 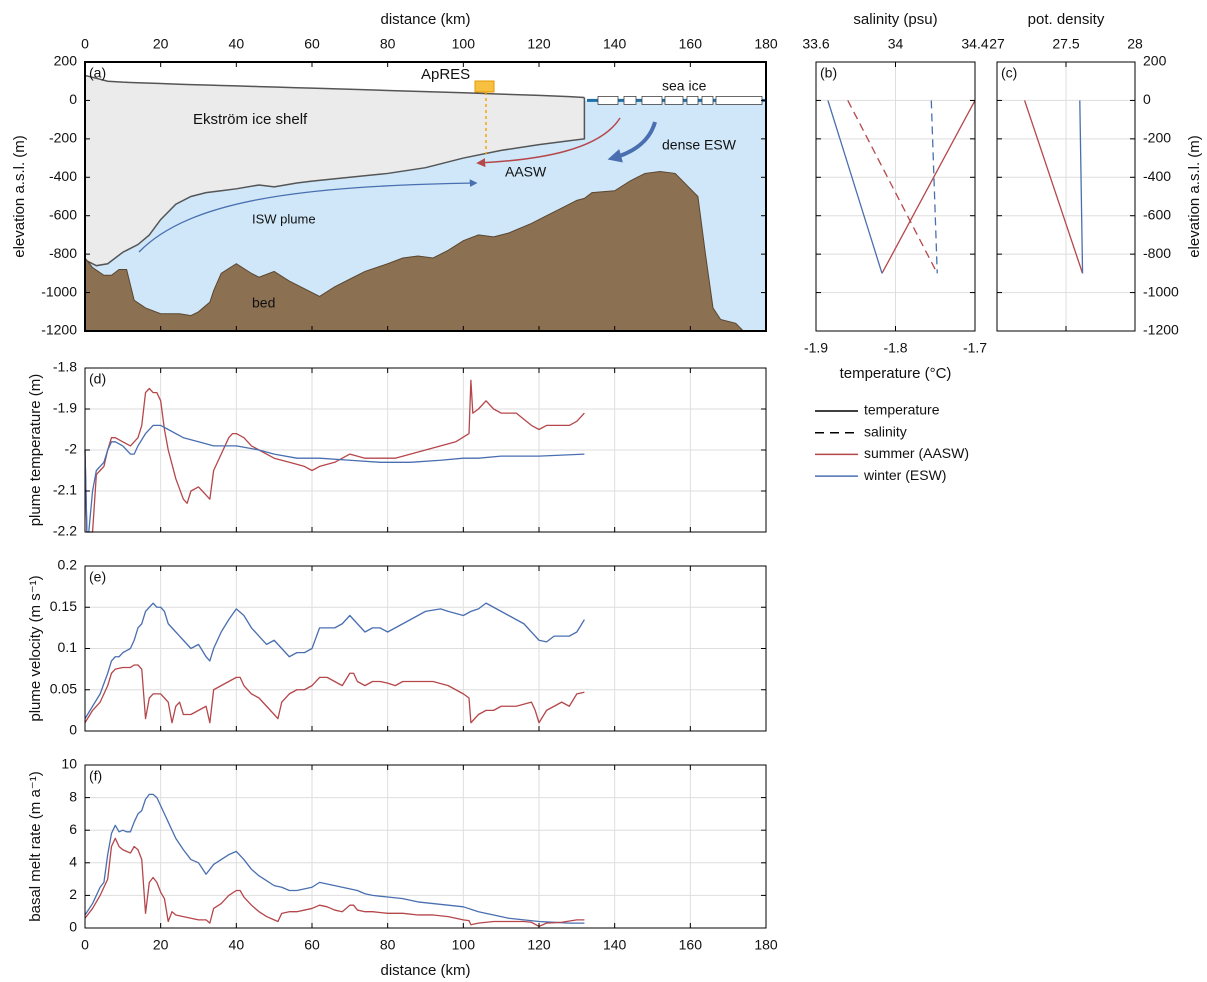 I want to click on y-tick-label: 8, so click(x=73, y=796).